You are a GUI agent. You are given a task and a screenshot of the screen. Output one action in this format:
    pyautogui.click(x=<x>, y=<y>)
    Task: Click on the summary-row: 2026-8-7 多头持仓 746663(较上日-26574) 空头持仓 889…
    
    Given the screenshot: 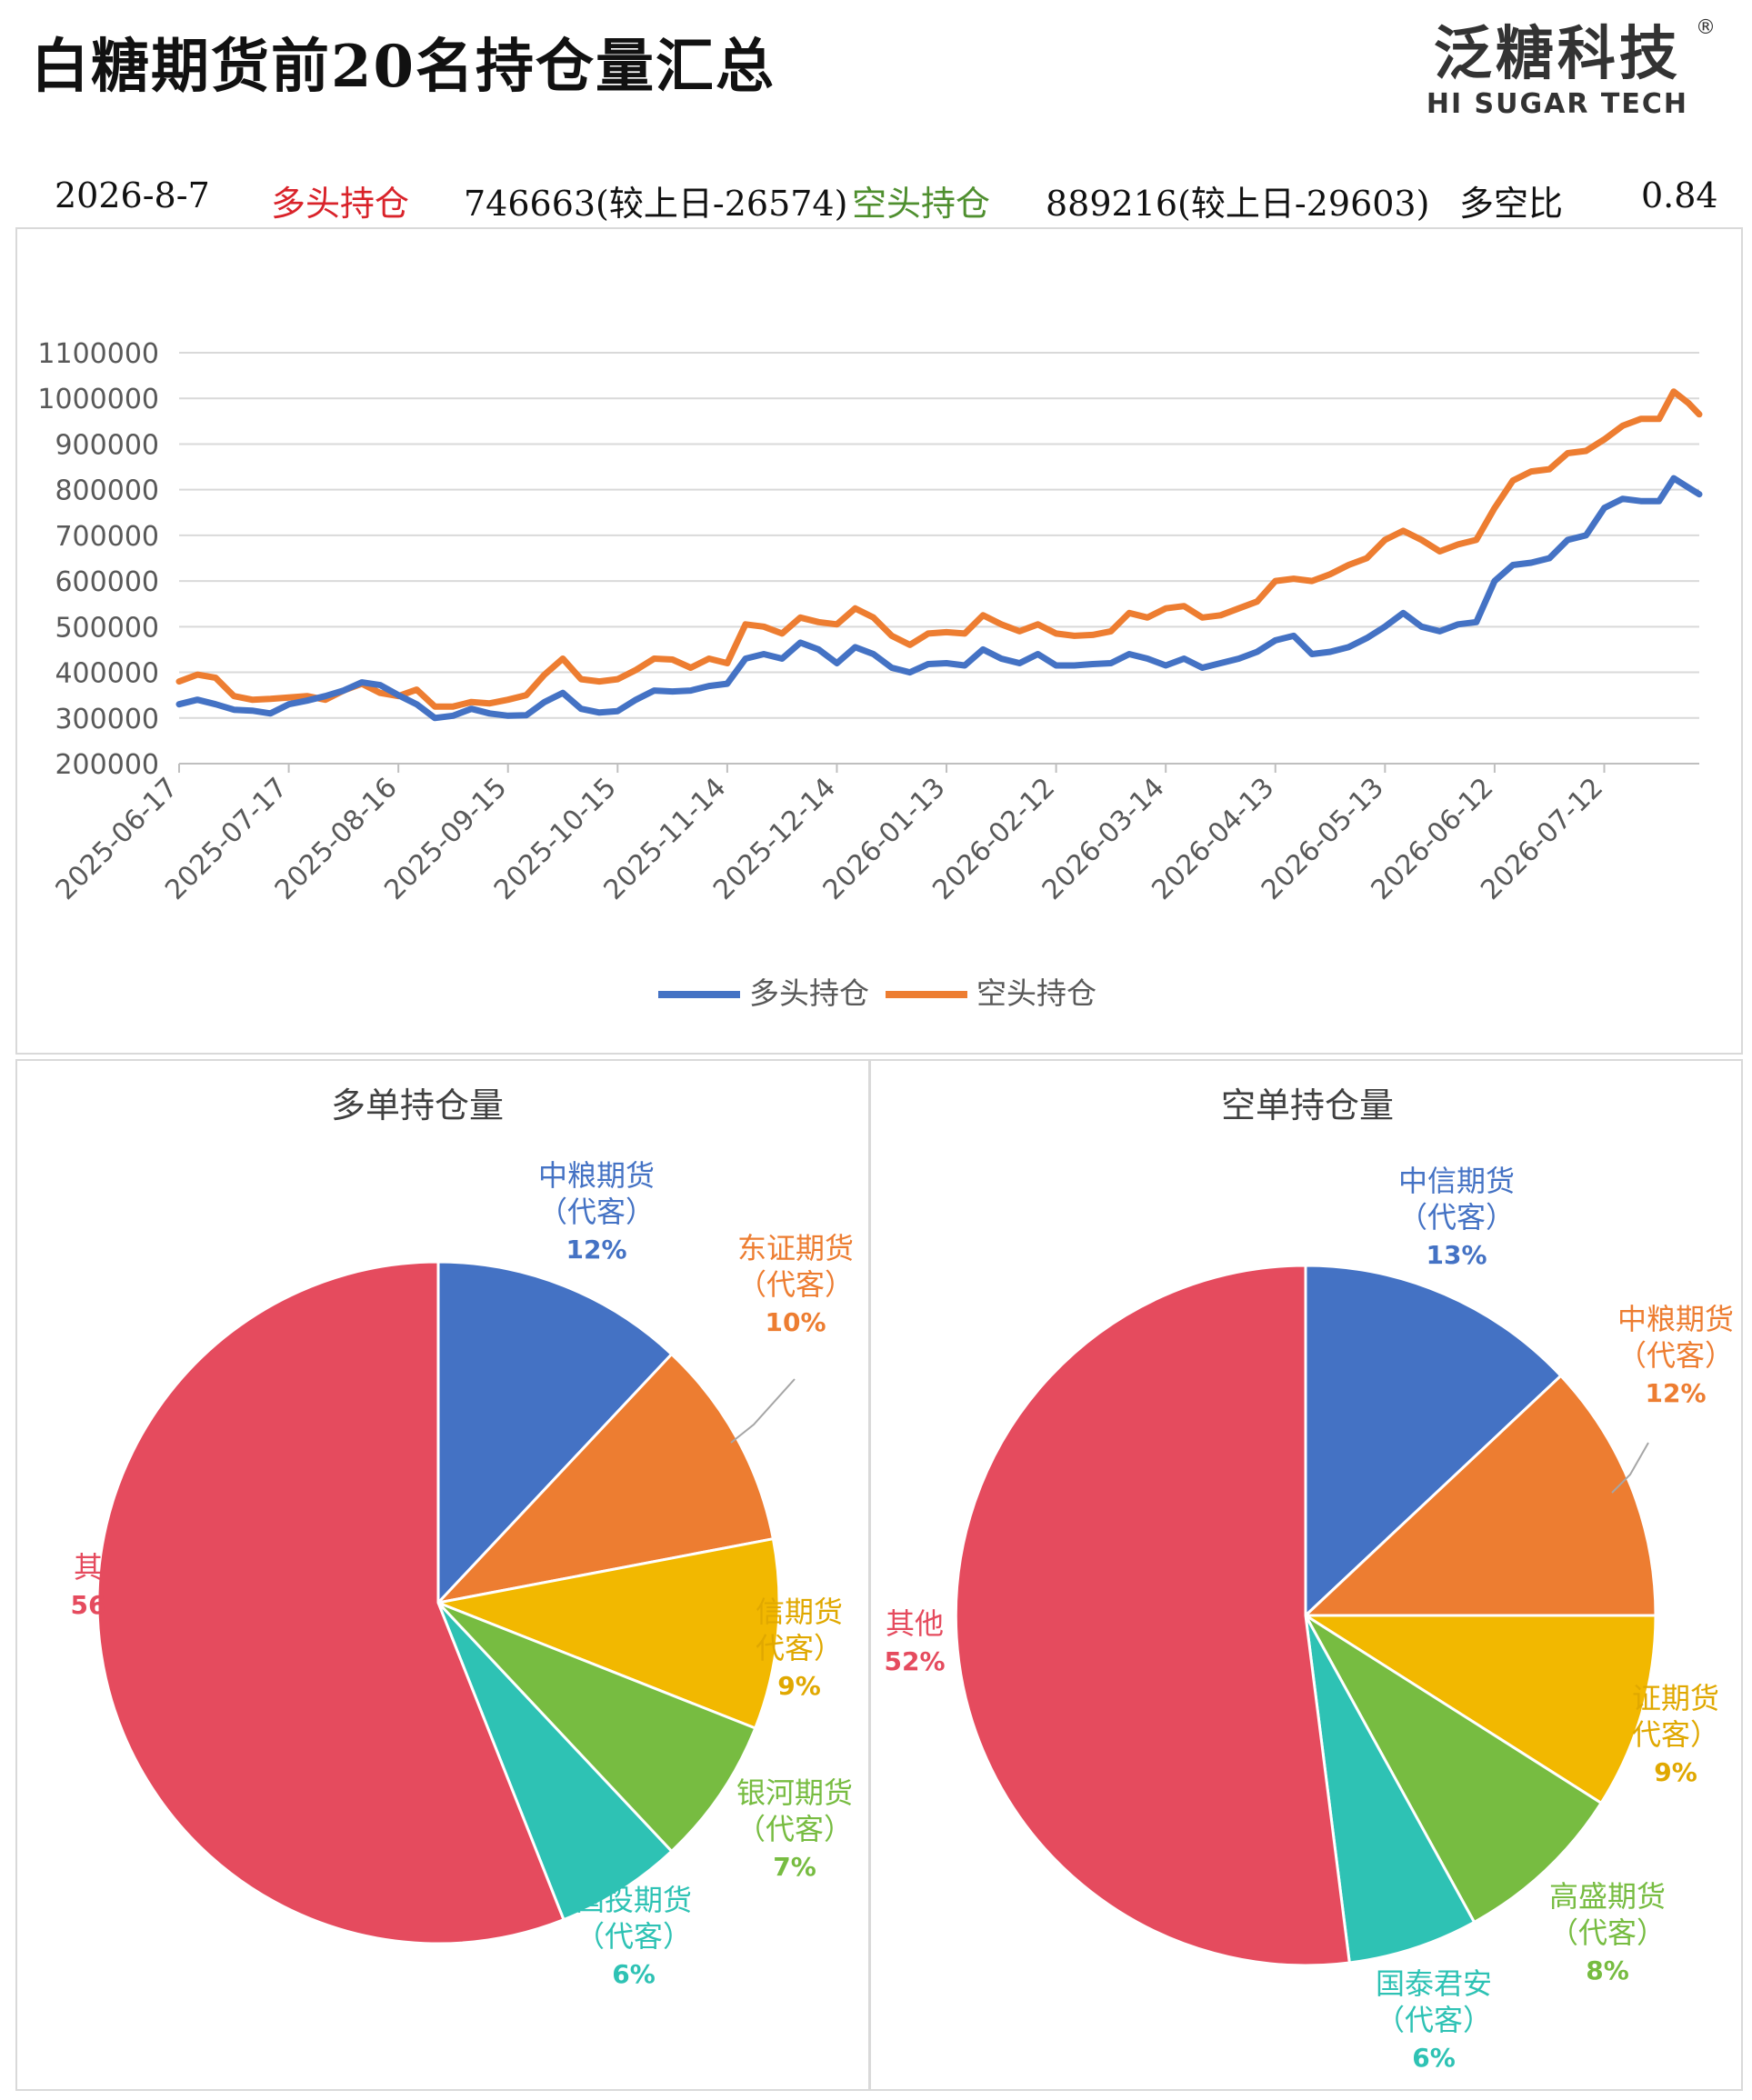 What is the action you would take?
    pyautogui.click(x=886, y=203)
    